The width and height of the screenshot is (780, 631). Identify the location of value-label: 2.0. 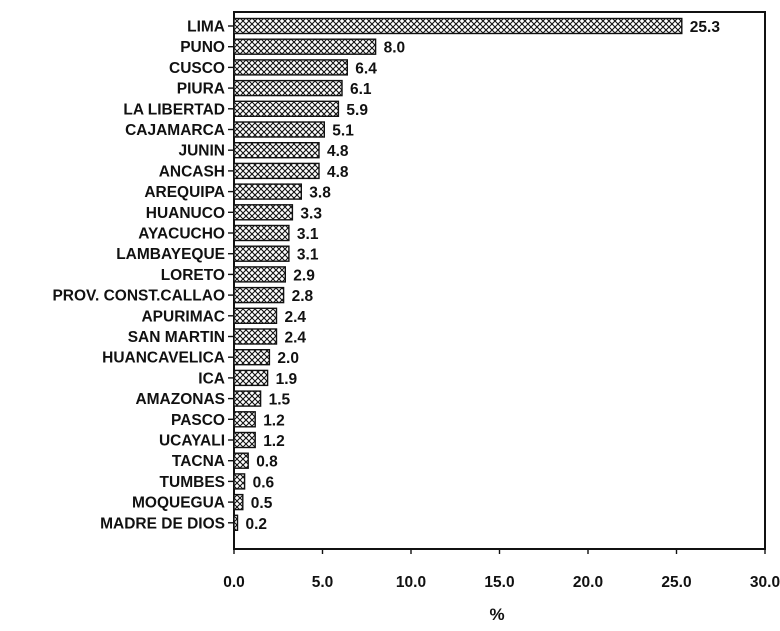
(288, 358).